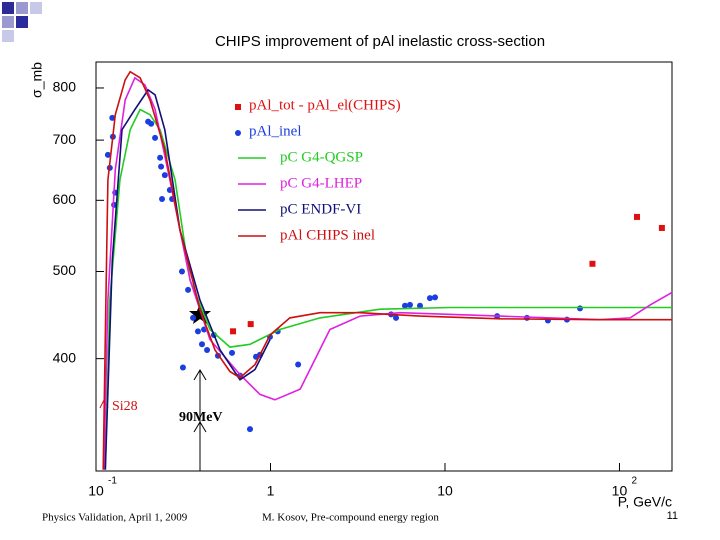 The width and height of the screenshot is (720, 540). Describe the element at coordinates (65, 87) in the screenshot. I see `y-tick-label: 800` at that location.